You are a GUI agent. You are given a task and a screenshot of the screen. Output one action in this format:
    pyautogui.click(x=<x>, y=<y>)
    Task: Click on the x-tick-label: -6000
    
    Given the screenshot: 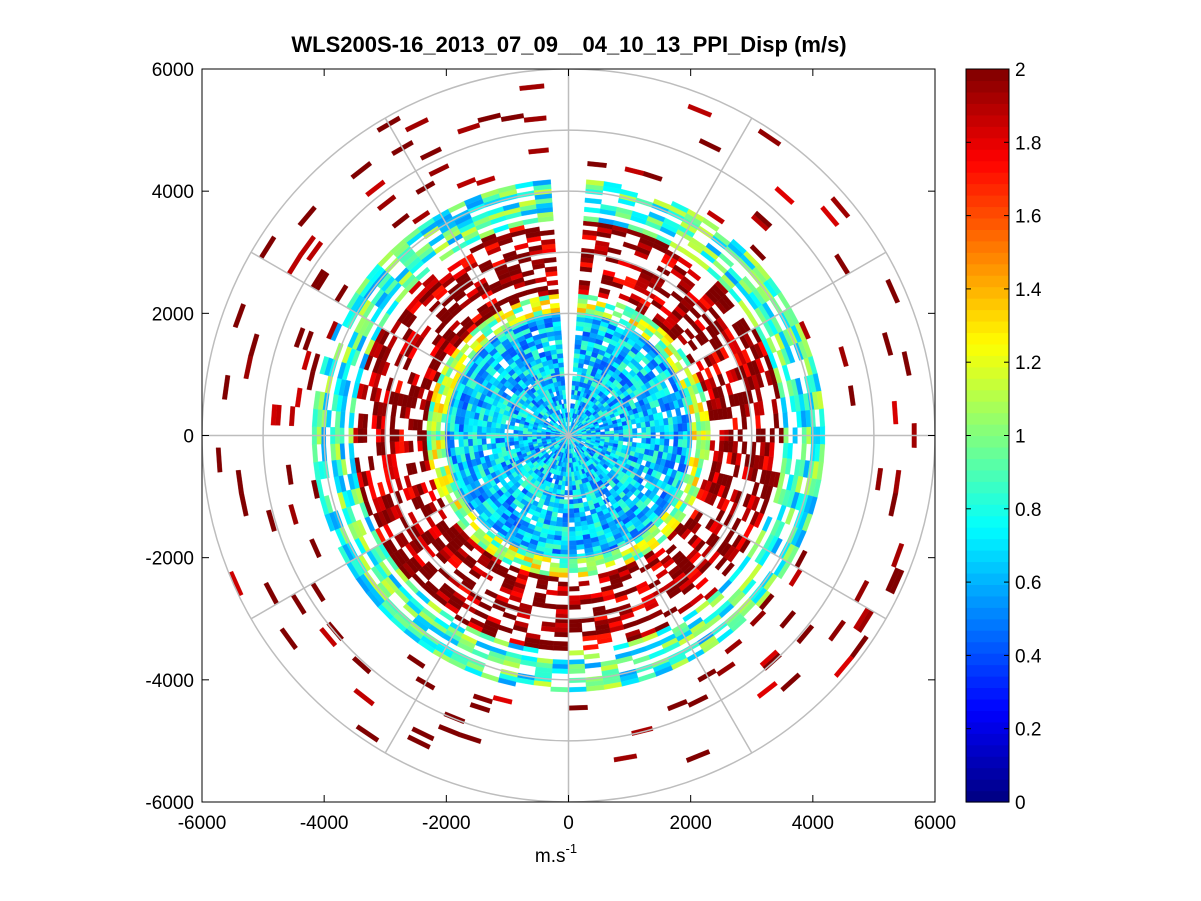 What is the action you would take?
    pyautogui.click(x=202, y=823)
    